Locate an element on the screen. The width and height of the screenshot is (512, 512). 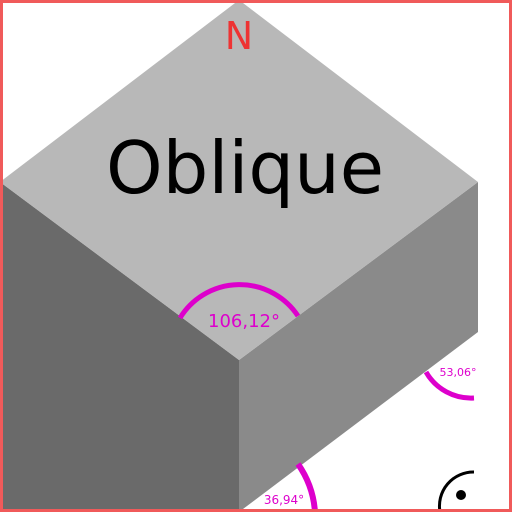
north-label: N is located at coordinates (239, 36).